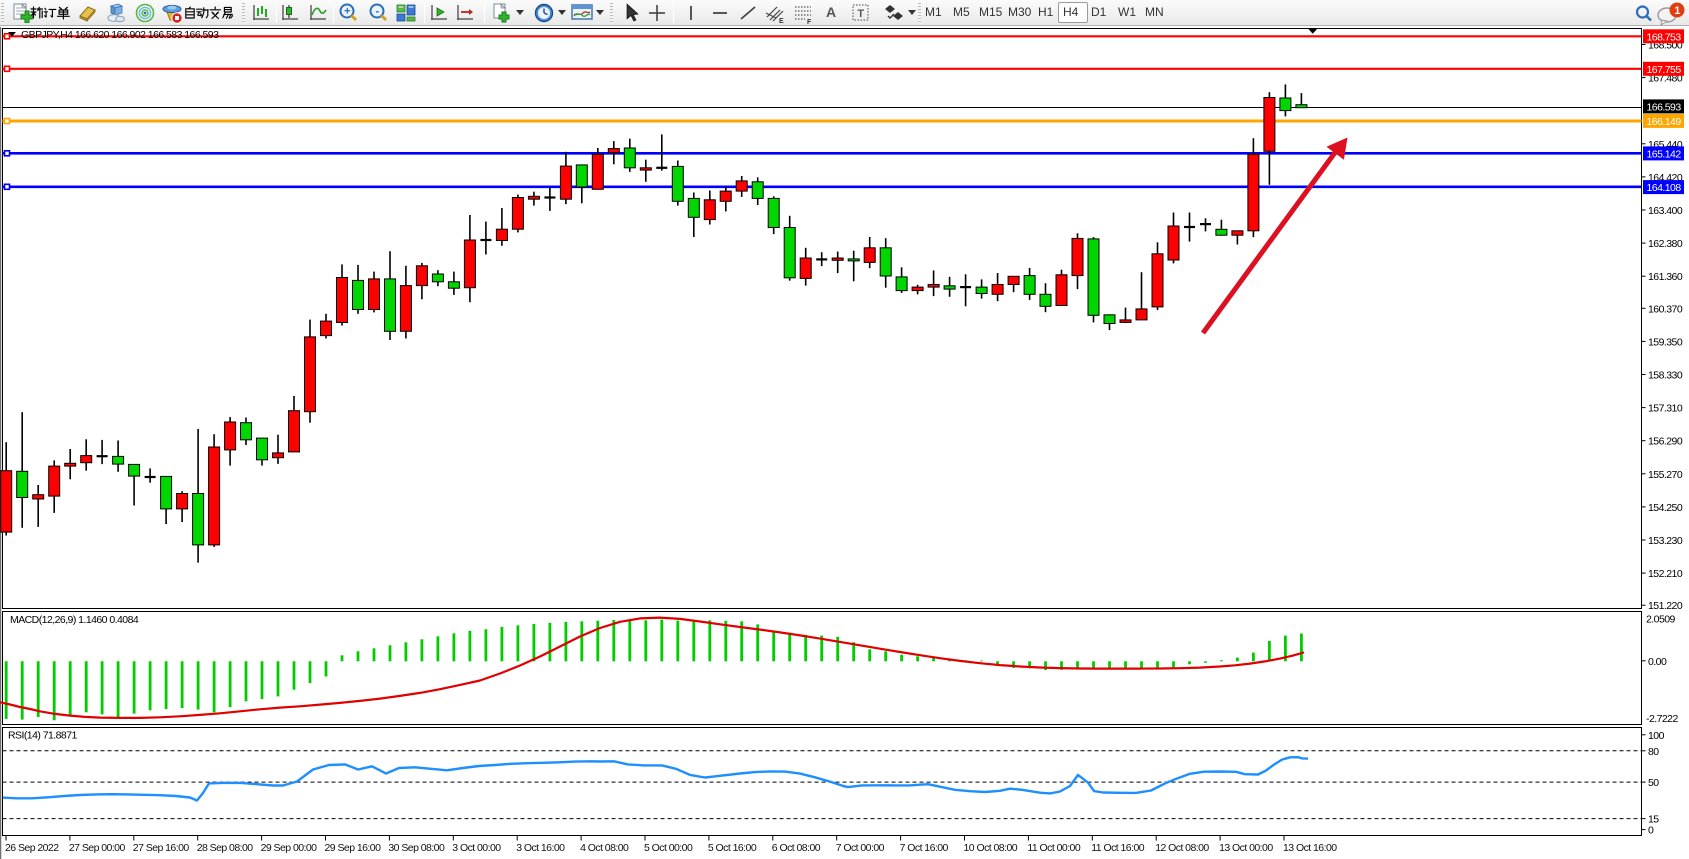 This screenshot has height=859, width=1689. What do you see at coordinates (1665, 244) in the screenshot?
I see `svg-text: 162.380` at bounding box center [1665, 244].